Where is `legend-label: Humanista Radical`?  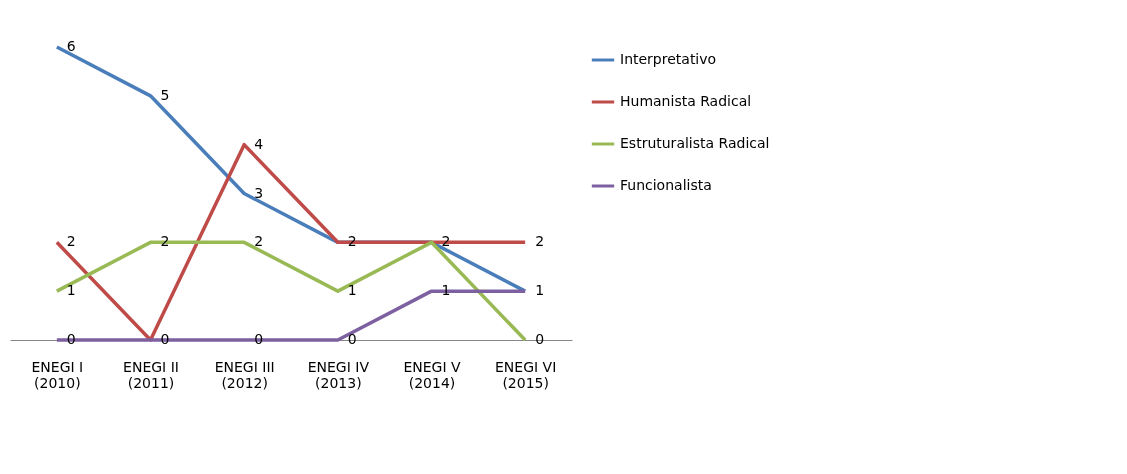 legend-label: Humanista Radical is located at coordinates (686, 101).